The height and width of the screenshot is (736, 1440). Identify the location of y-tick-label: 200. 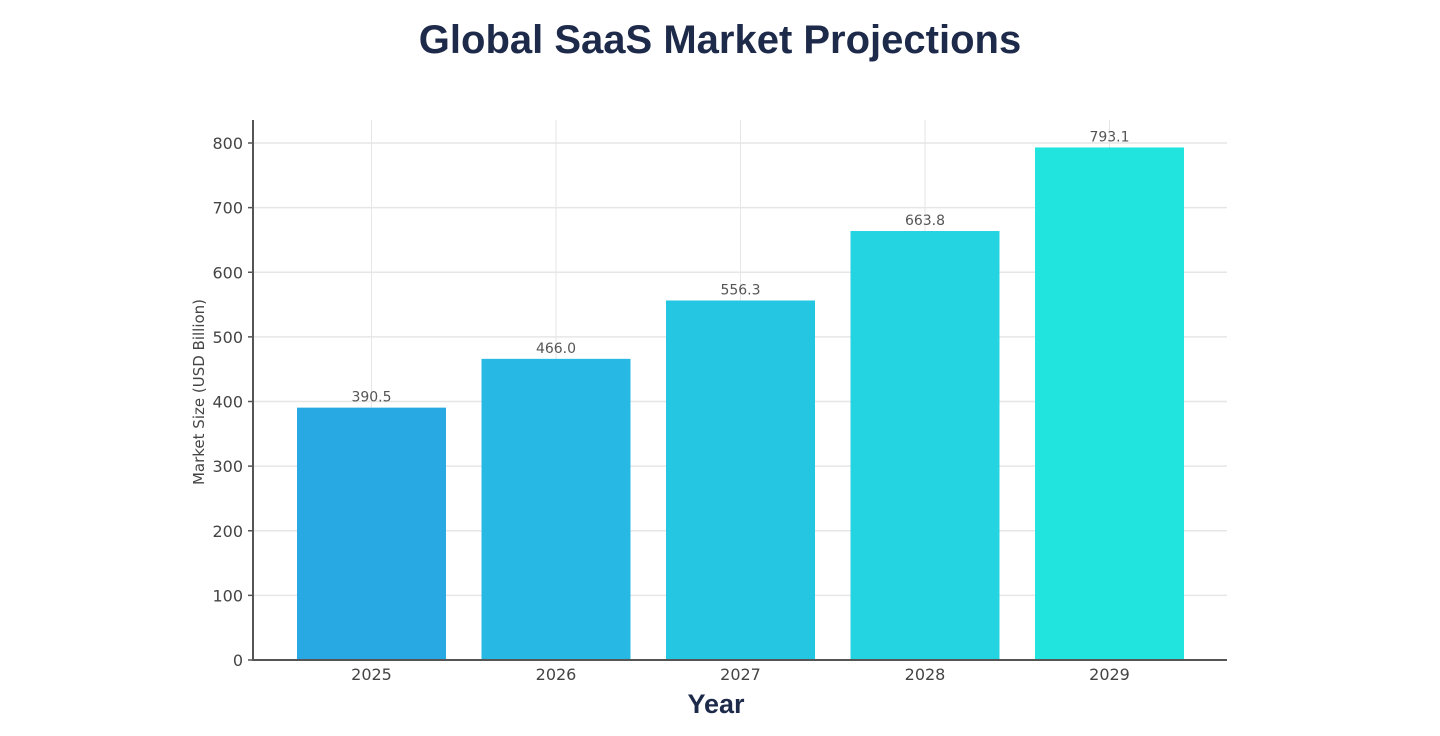
(227, 531).